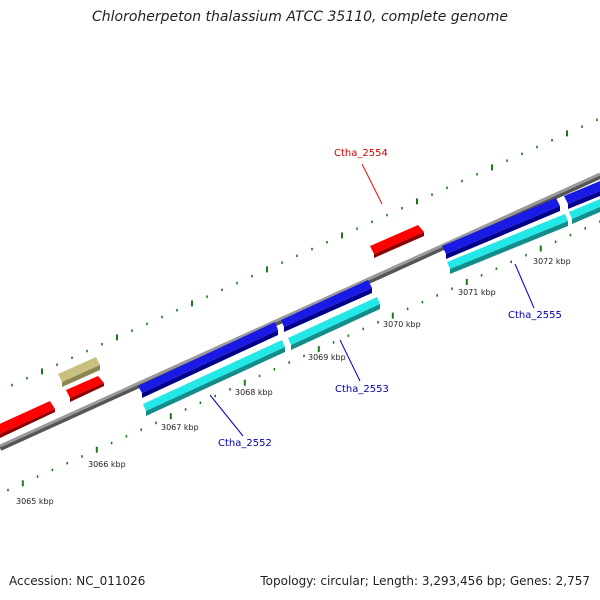 The height and width of the screenshot is (600, 600). I want to click on kbp-label: 3069 kbp, so click(327, 357).